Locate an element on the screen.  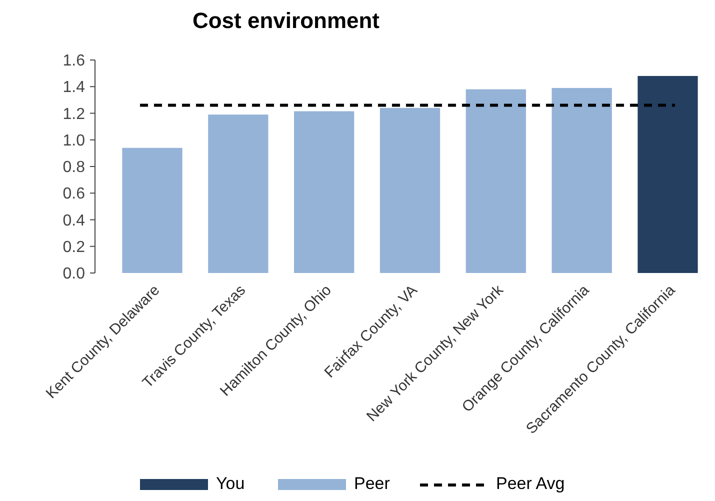
y-tick-label: 1.6 is located at coordinates (74, 61).